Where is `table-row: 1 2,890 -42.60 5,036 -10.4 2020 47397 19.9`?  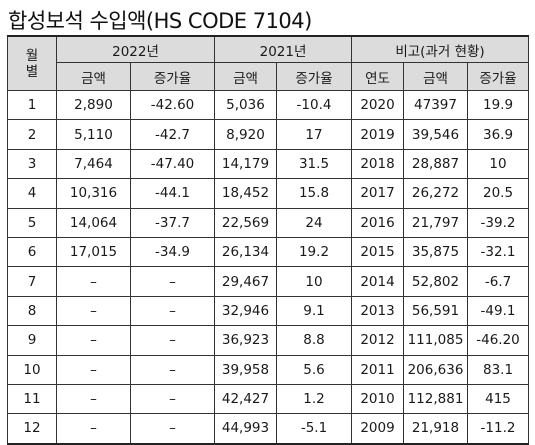
table-row: 1 2,890 -42.60 5,036 -10.4 2020 47397 19.9 is located at coordinates (268, 105).